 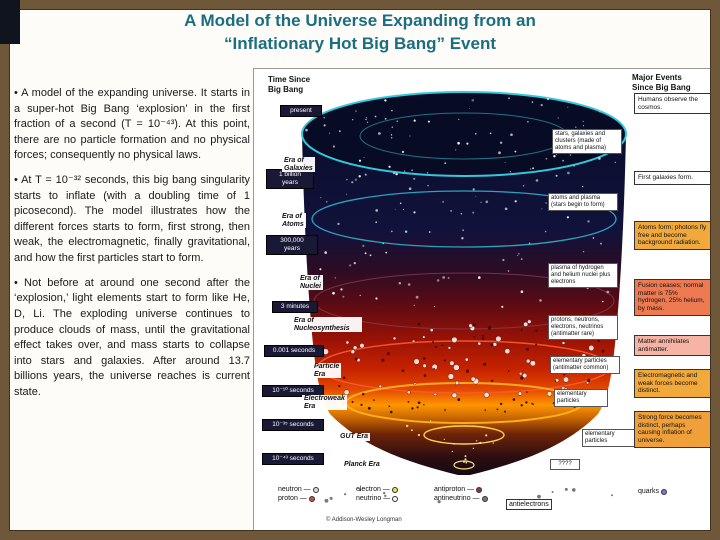 What do you see at coordinates (362, 465) in the screenshot?
I see `era-planck: Planck Era` at bounding box center [362, 465].